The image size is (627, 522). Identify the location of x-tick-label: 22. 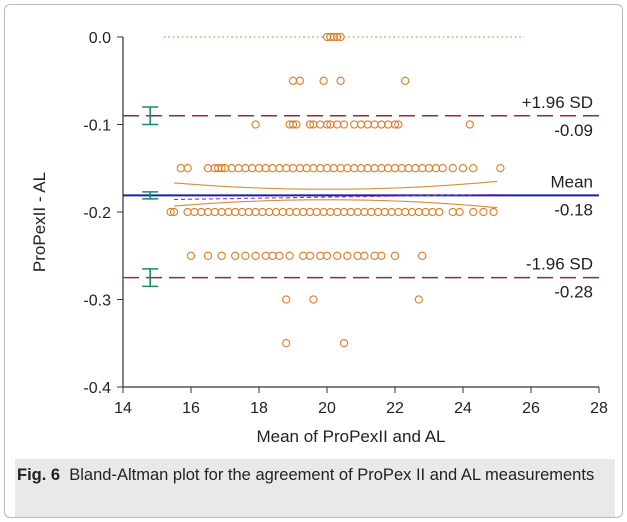
(395, 408).